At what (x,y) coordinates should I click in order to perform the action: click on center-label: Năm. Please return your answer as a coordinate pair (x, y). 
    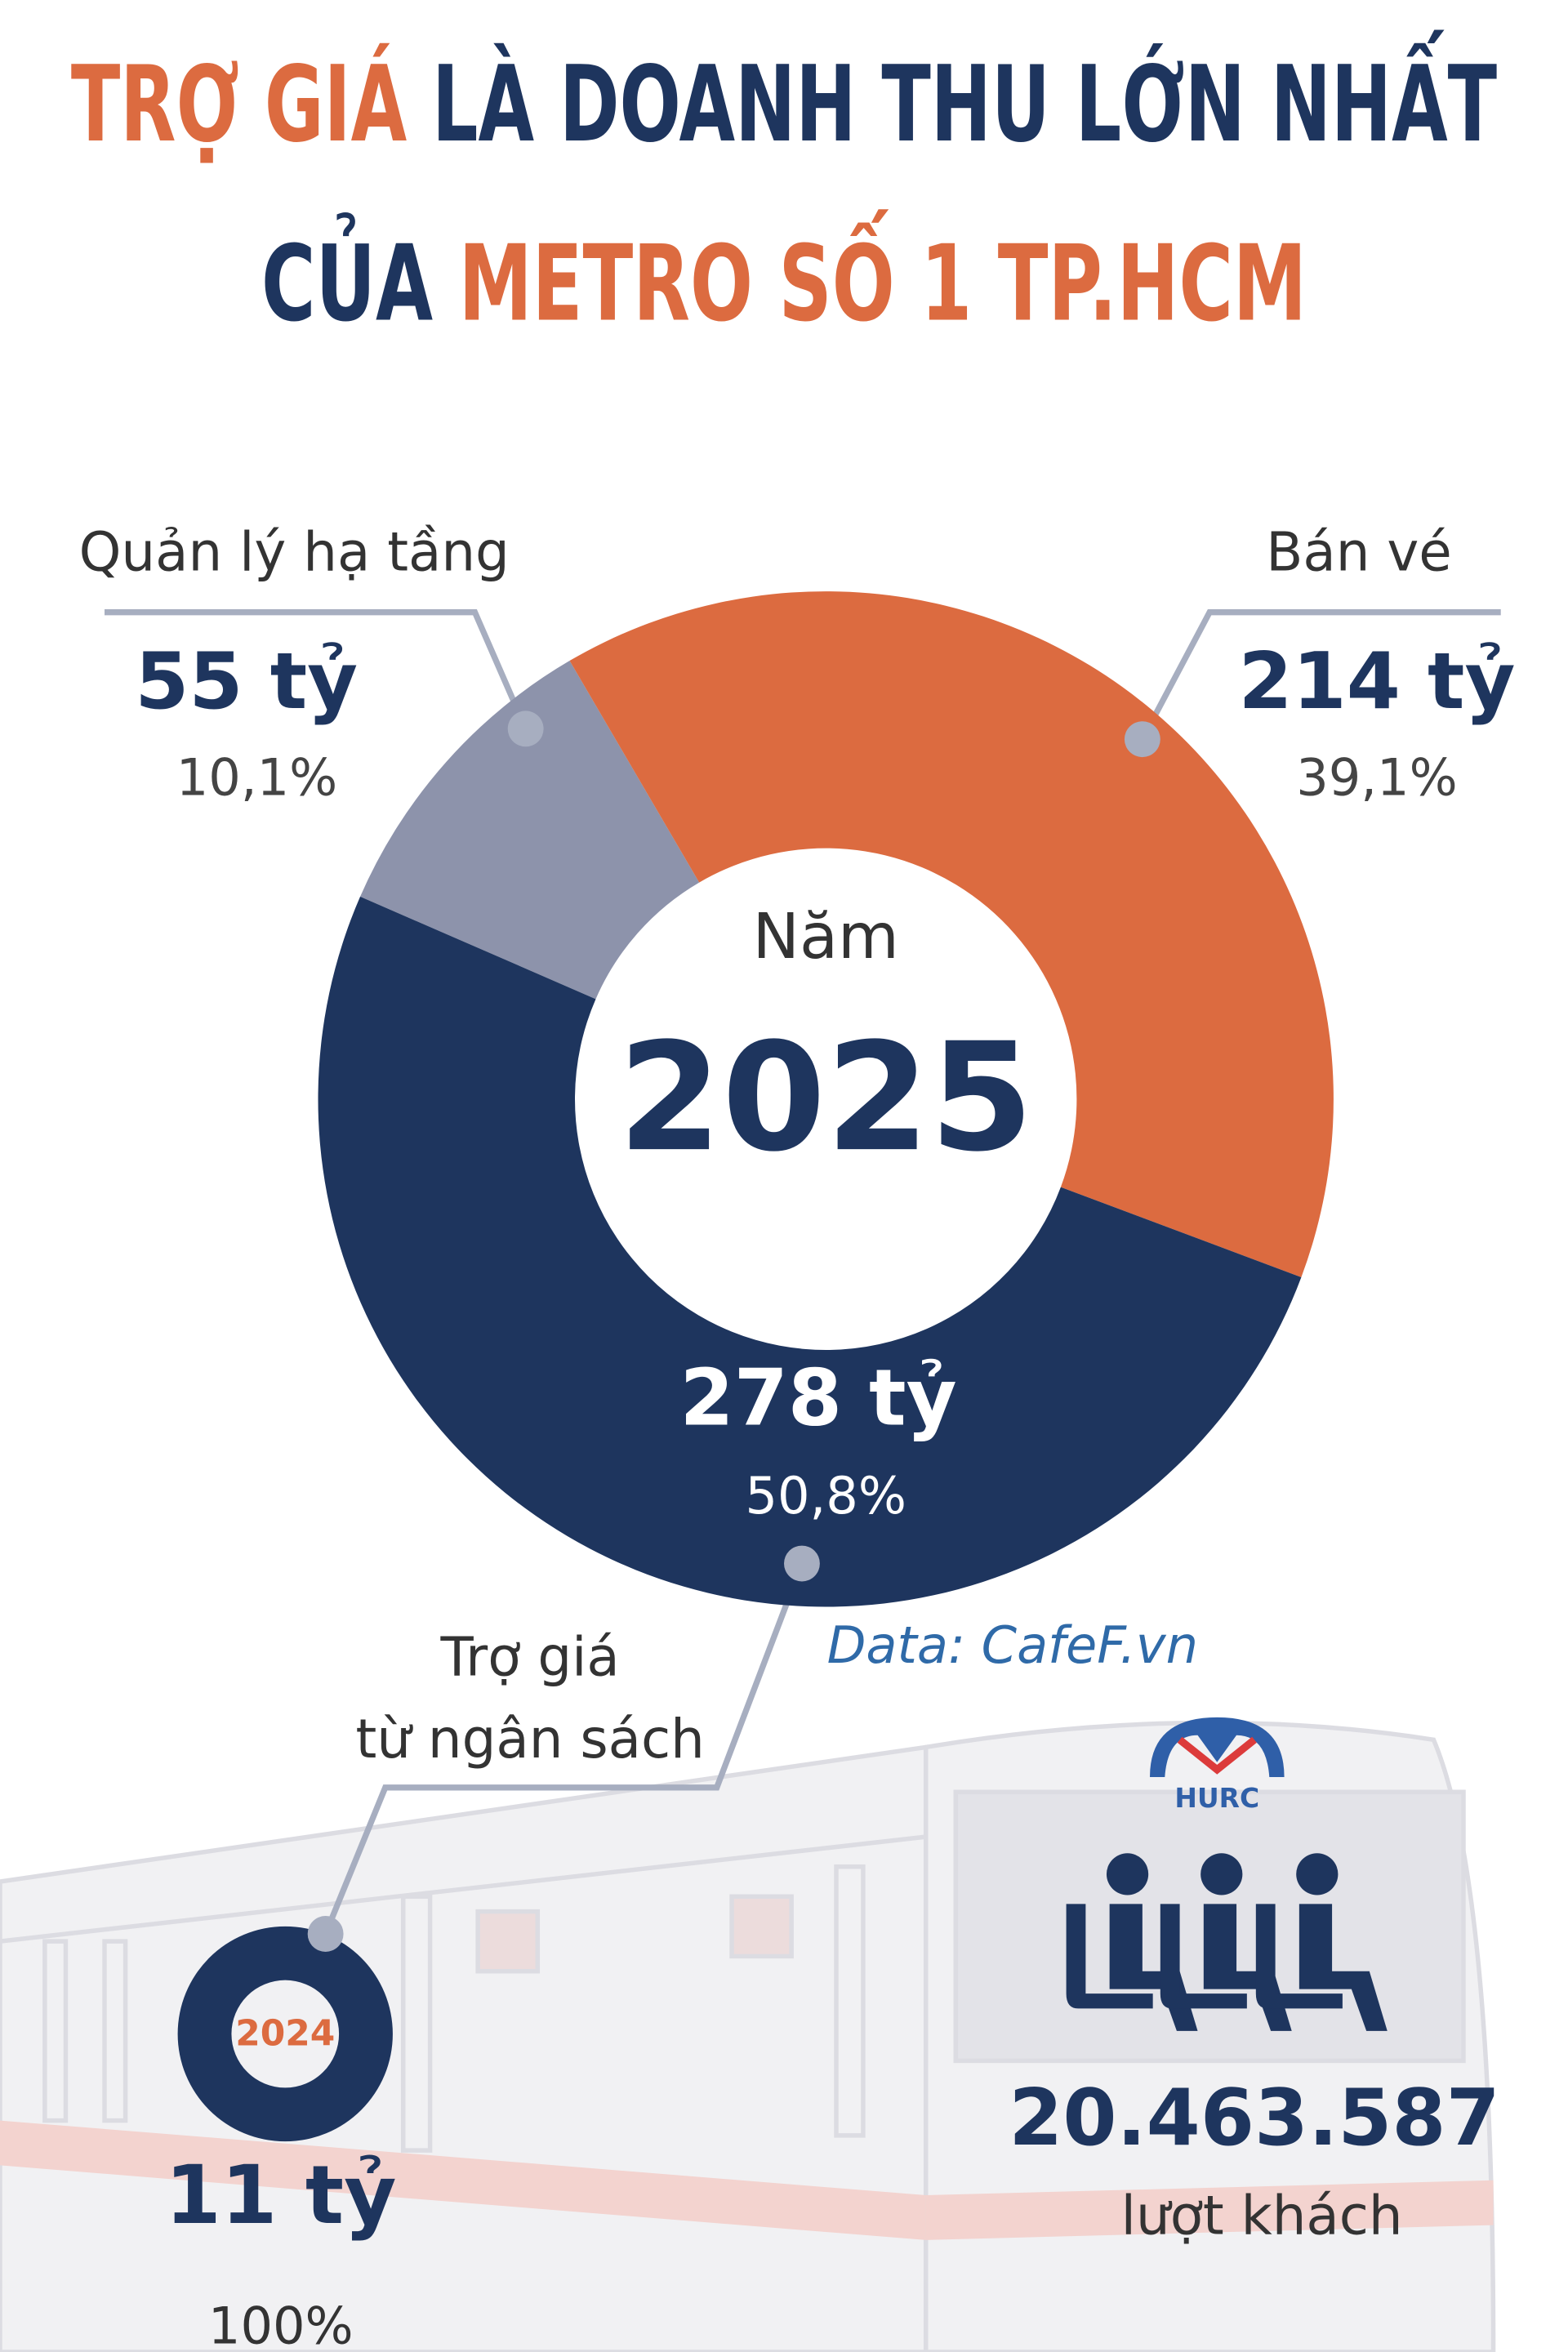
    Looking at the image, I should click on (826, 937).